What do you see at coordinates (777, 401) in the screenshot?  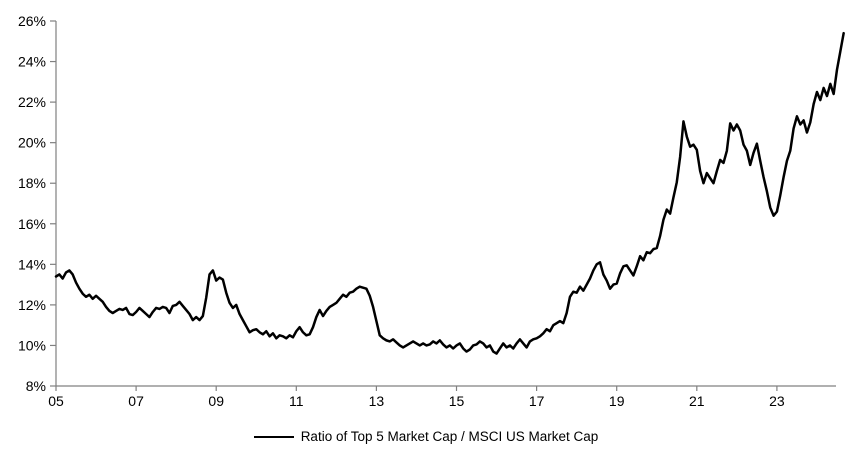 I see `x-tick-label: 23` at bounding box center [777, 401].